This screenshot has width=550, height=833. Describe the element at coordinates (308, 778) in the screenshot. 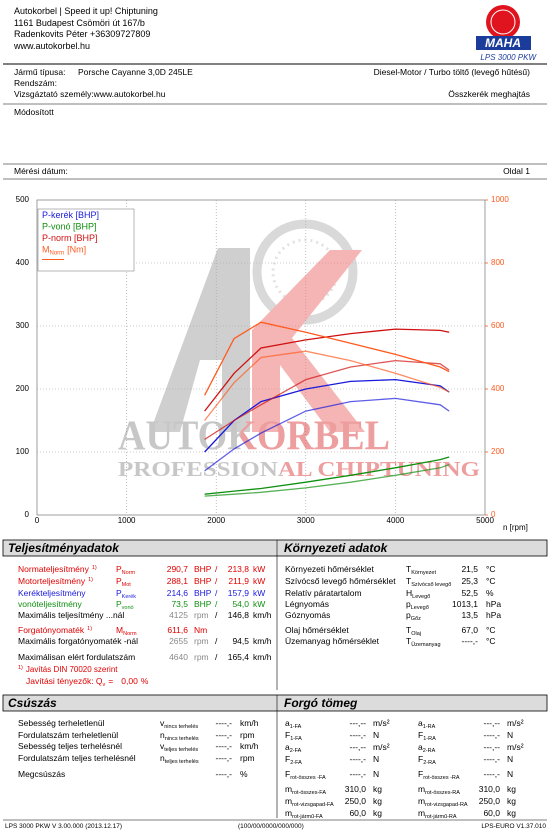

I see `symbol-subscript: rot-összes -FA` at that location.